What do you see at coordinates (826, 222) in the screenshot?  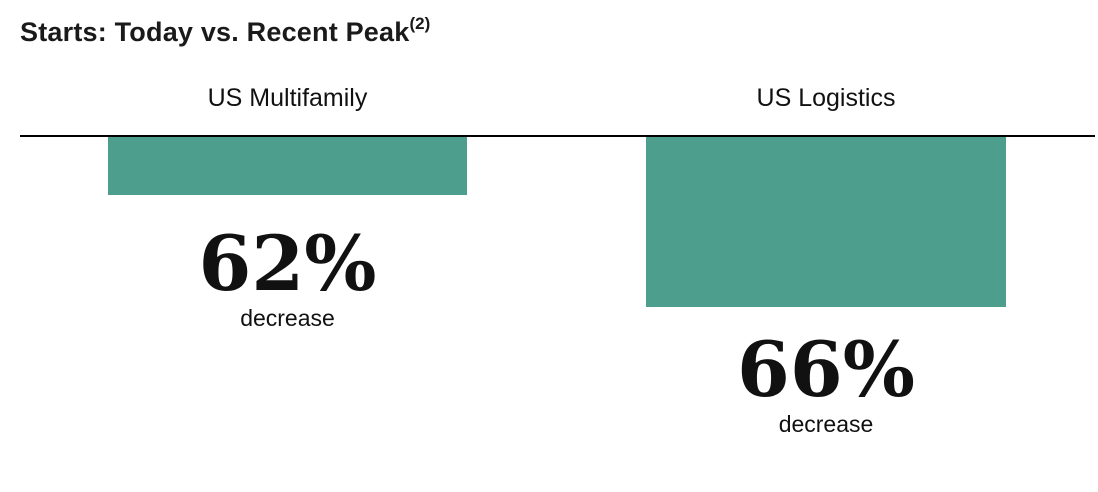 I see `bar-us-logistics` at bounding box center [826, 222].